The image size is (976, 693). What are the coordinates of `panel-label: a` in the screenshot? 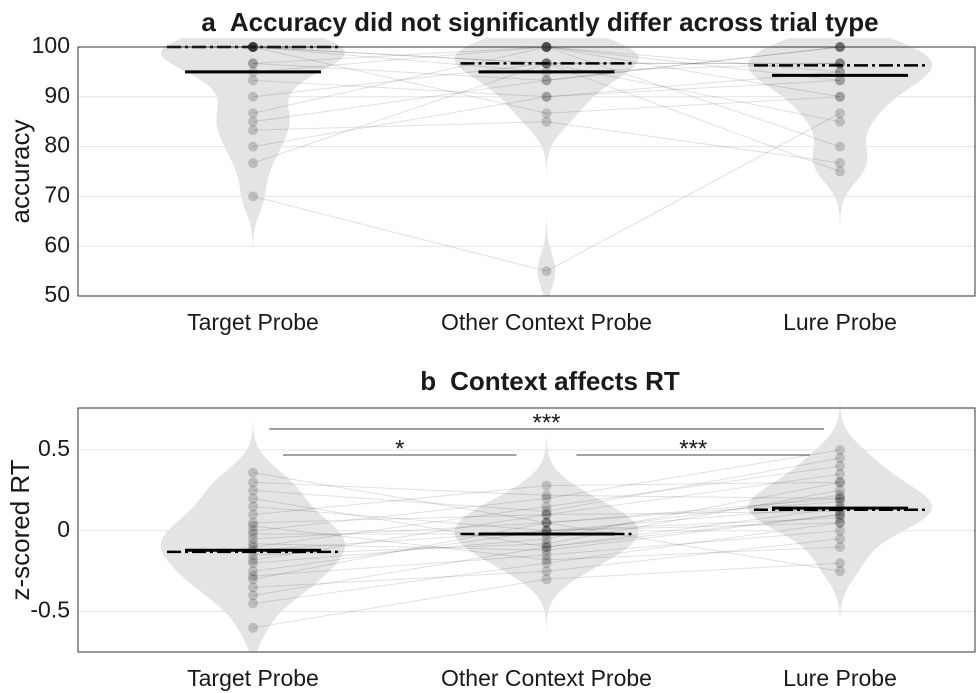 It's located at (208, 22).